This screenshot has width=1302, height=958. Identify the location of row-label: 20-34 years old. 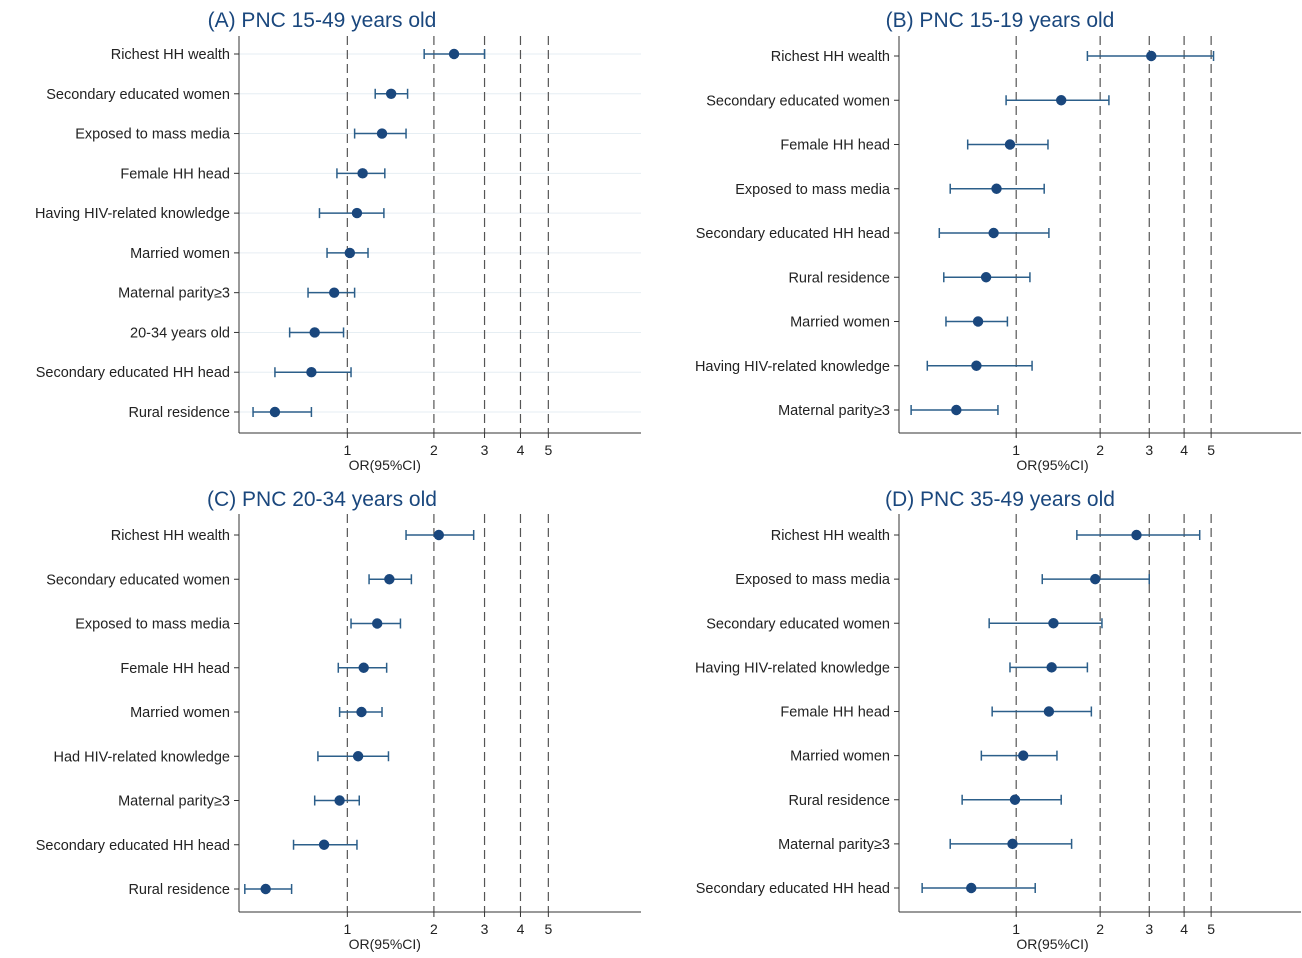
(180, 333).